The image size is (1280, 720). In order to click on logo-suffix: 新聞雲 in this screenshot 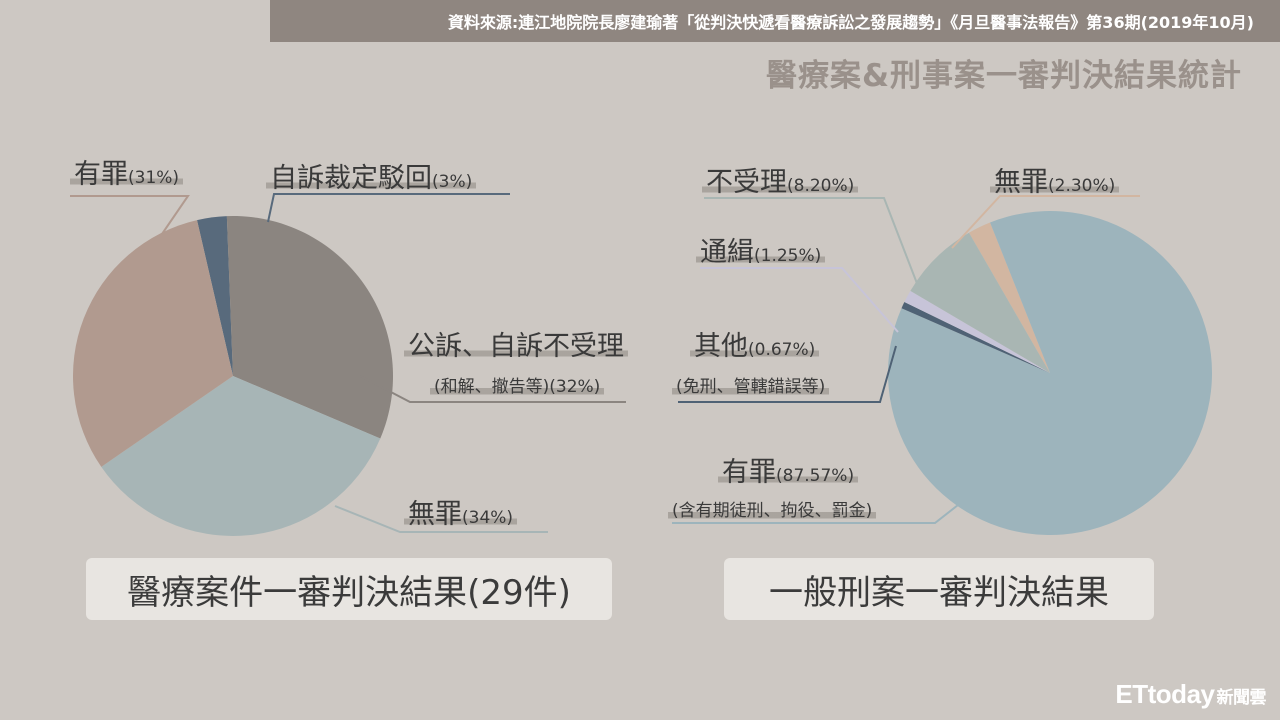, I will do `click(1241, 697)`.